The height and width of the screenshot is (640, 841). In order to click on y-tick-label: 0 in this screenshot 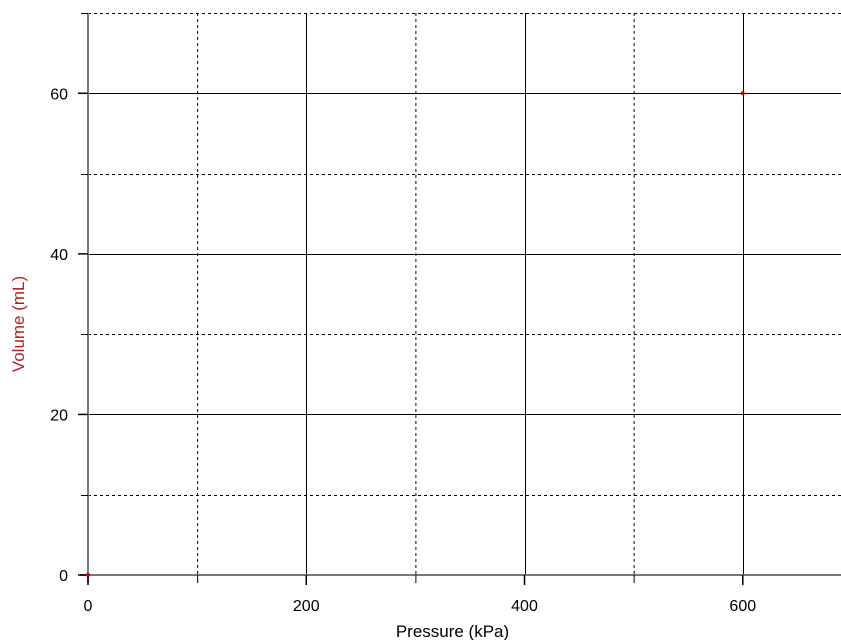, I will do `click(63, 576)`.